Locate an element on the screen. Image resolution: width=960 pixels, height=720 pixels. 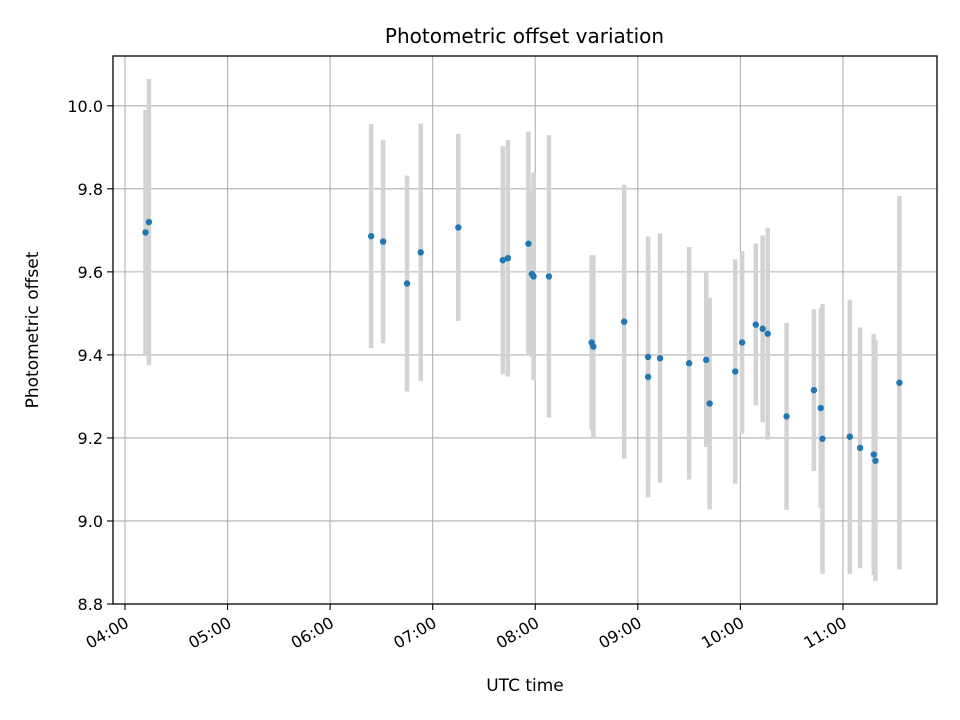
y-tick-label: 9.4 is located at coordinates (90, 355).